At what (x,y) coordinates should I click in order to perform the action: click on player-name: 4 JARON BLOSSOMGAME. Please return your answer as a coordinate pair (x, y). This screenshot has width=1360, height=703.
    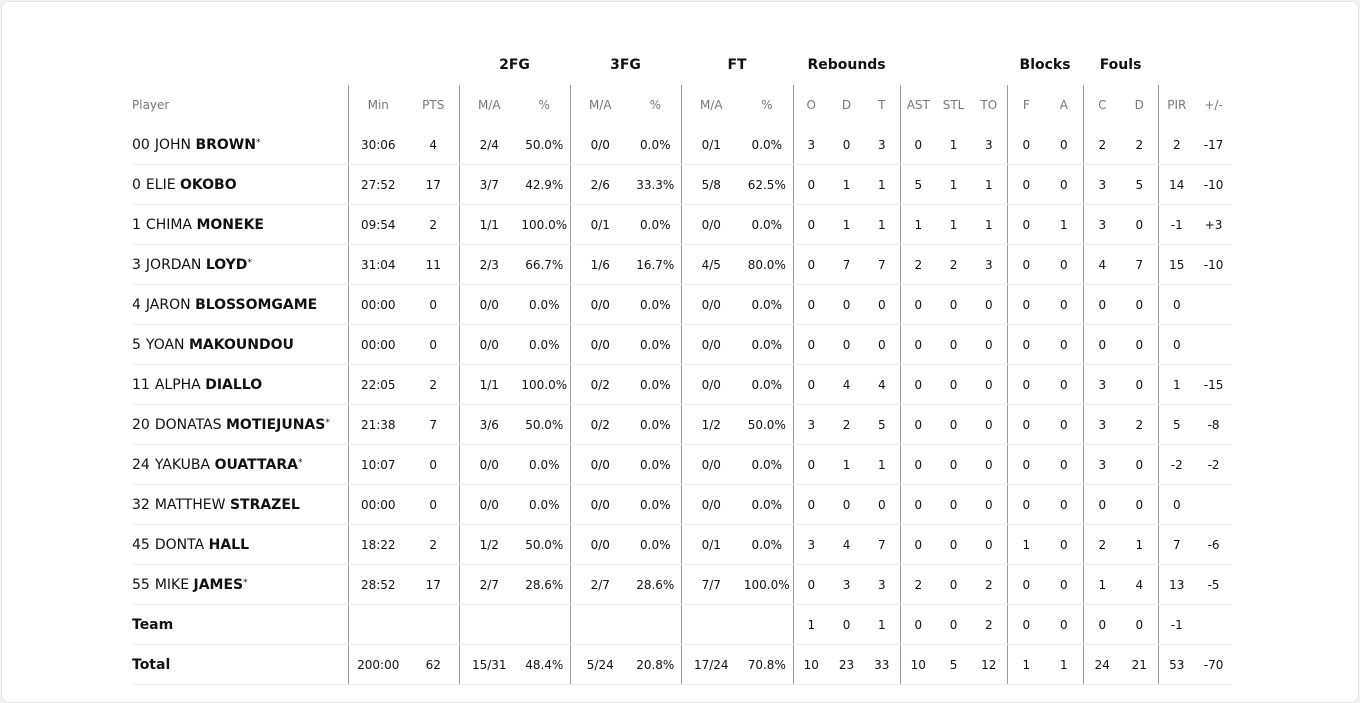
    Looking at the image, I should click on (240, 304).